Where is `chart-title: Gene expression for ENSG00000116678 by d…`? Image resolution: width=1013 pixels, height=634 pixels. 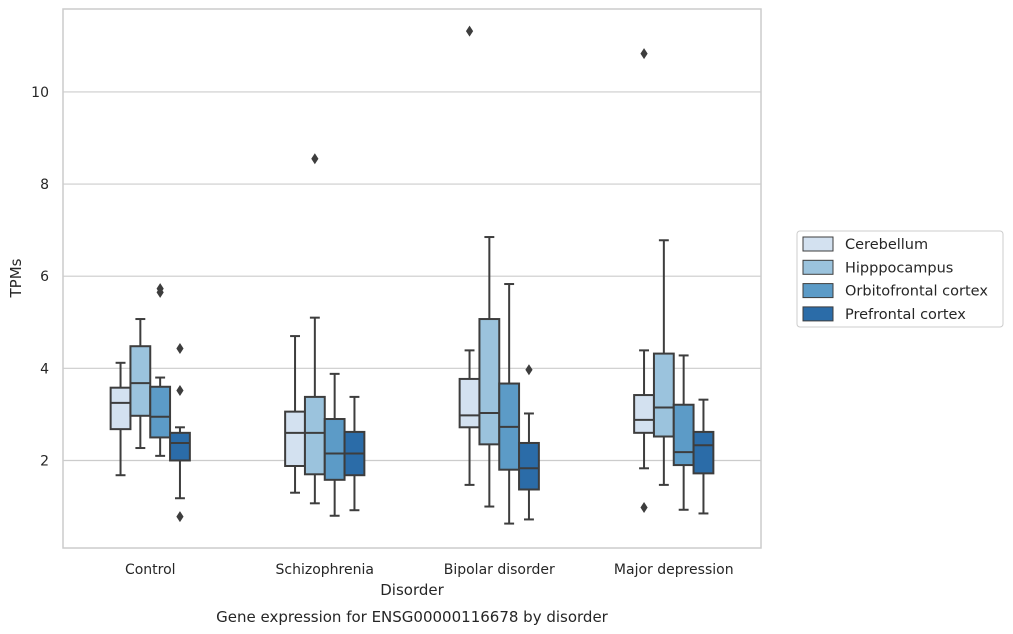 chart-title: Gene expression for ENSG00000116678 by d… is located at coordinates (412, 617).